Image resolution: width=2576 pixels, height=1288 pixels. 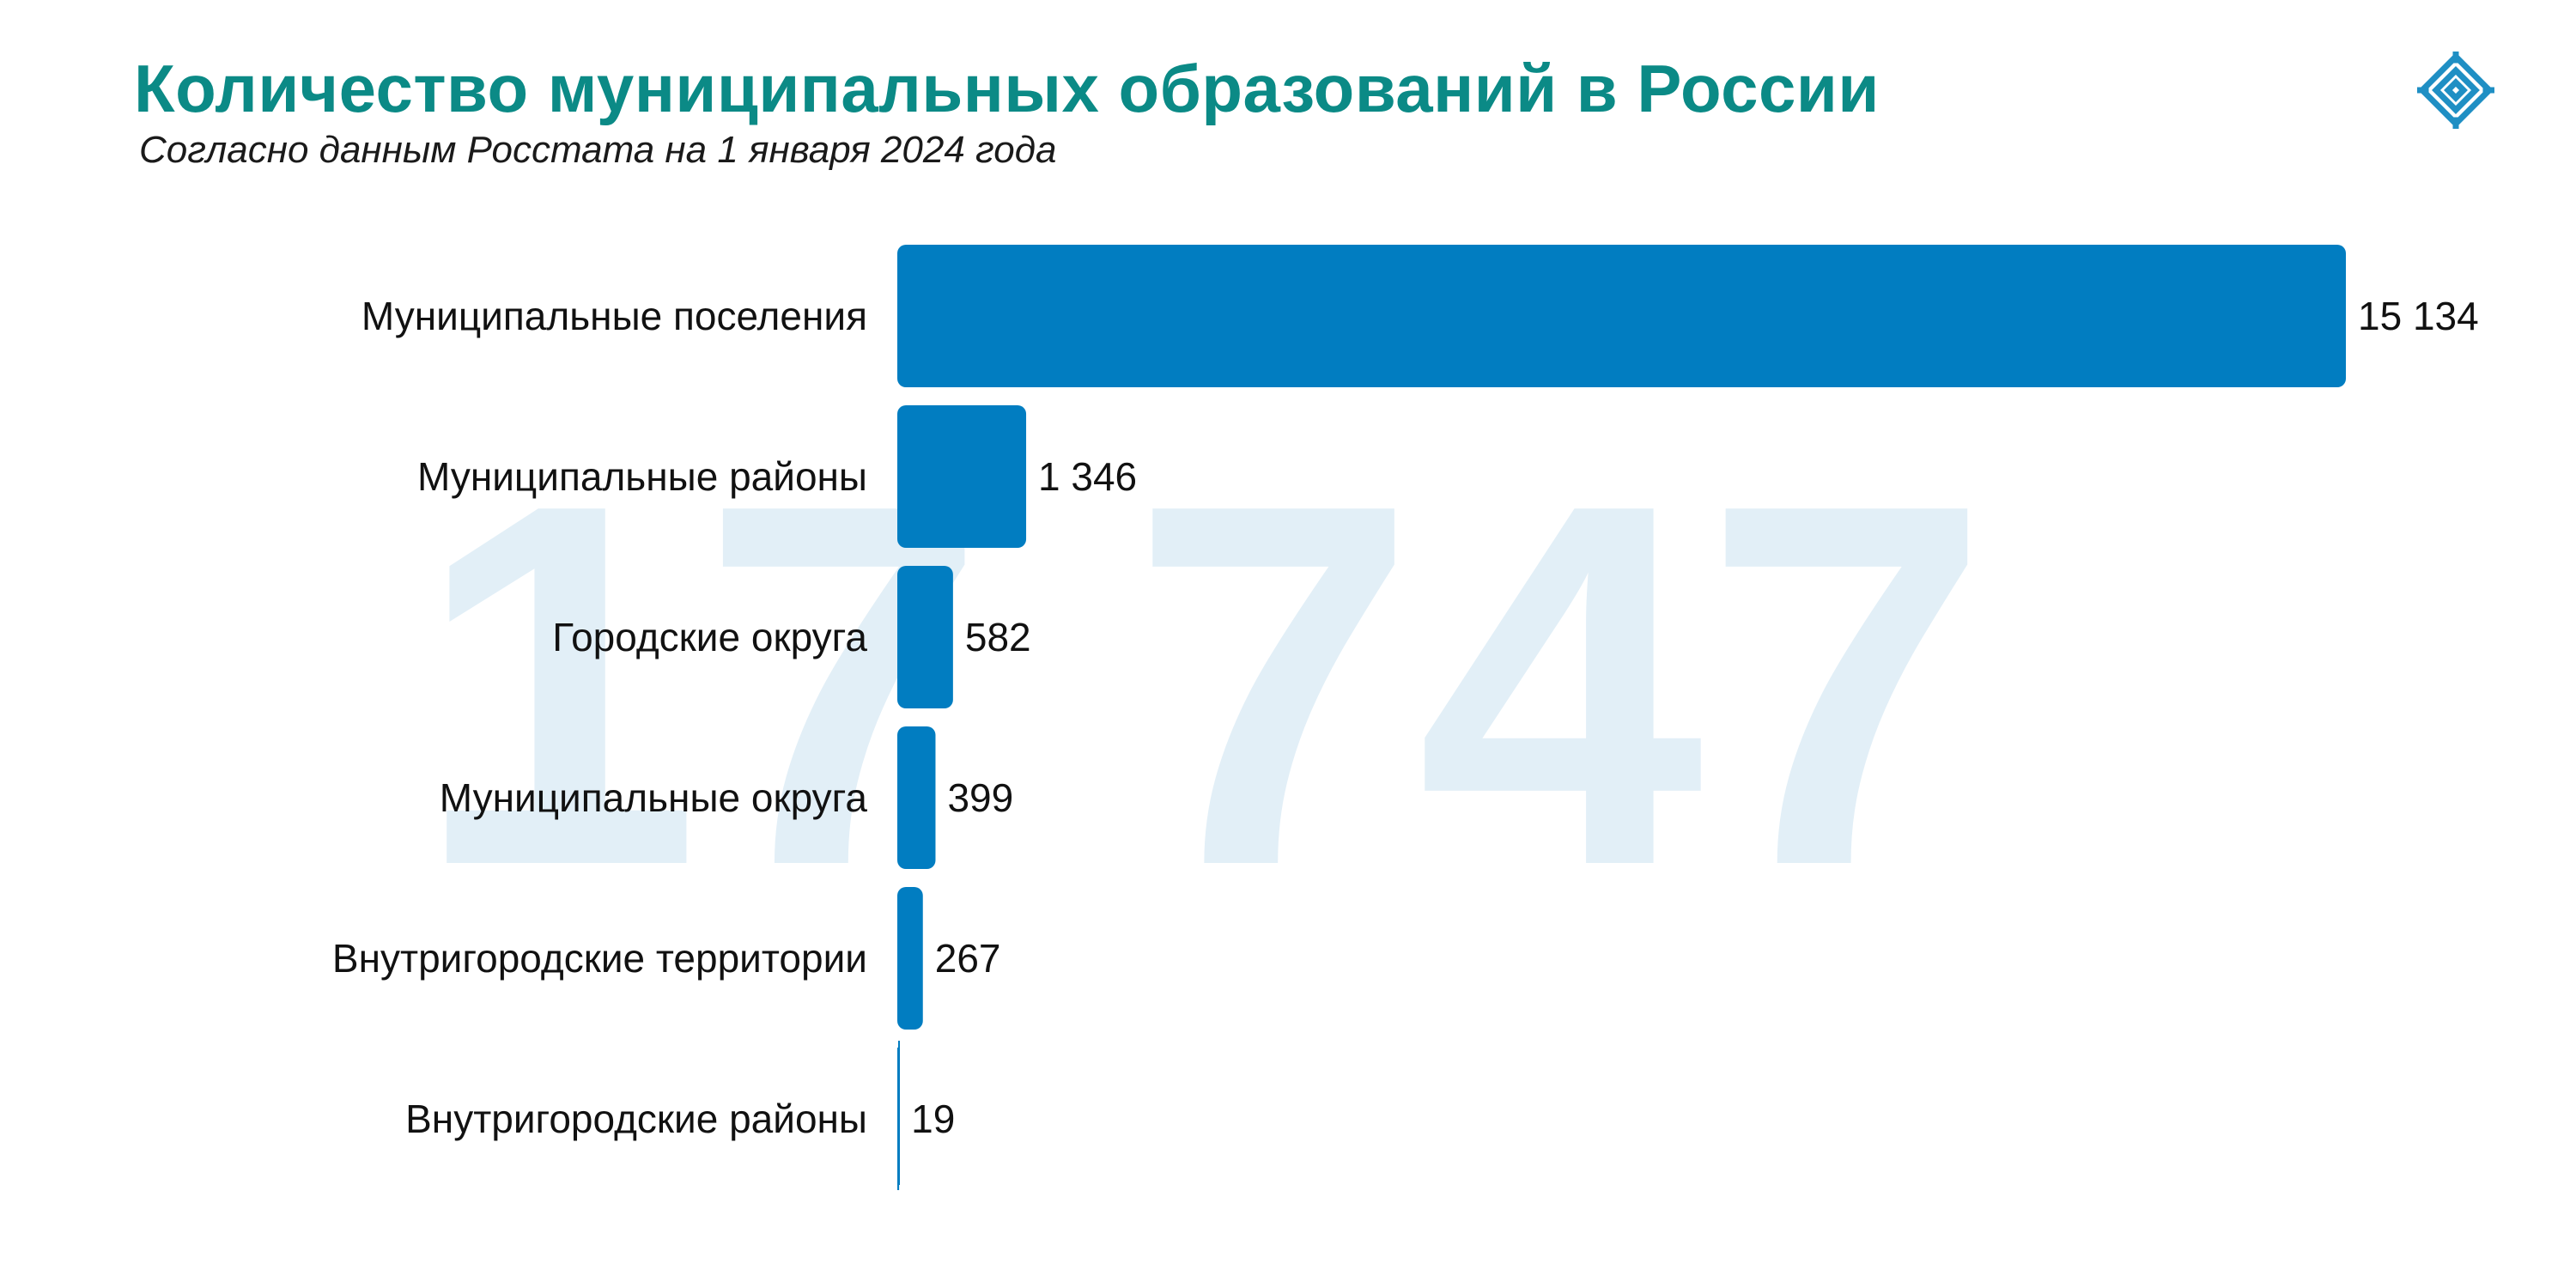 What do you see at coordinates (998, 637) in the screenshot?
I see `value-label-3: 582` at bounding box center [998, 637].